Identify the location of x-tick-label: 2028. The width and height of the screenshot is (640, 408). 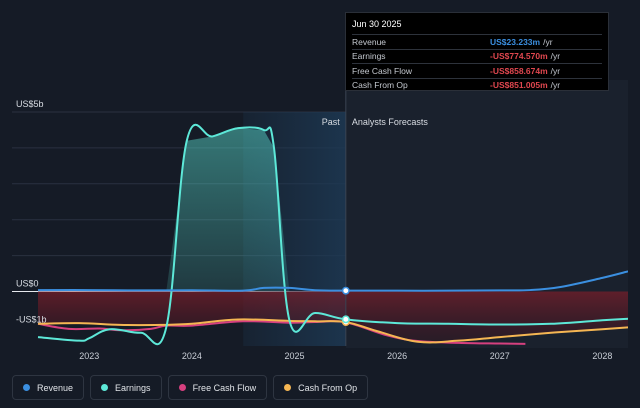
(602, 356).